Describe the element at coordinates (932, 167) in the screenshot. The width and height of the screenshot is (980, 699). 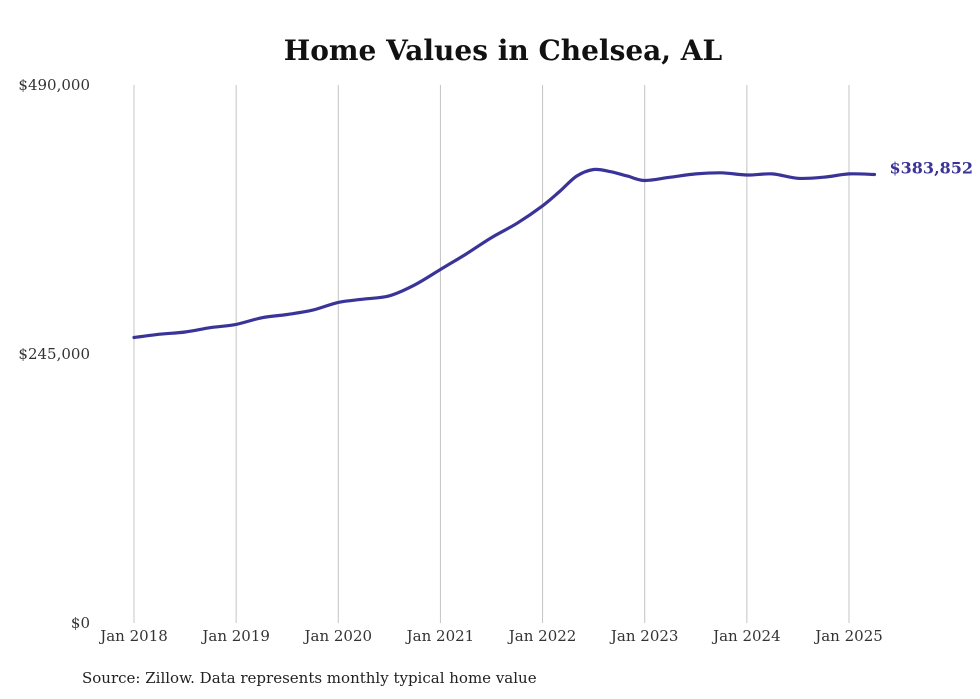
I see `end-value-label: $383,852` at that location.